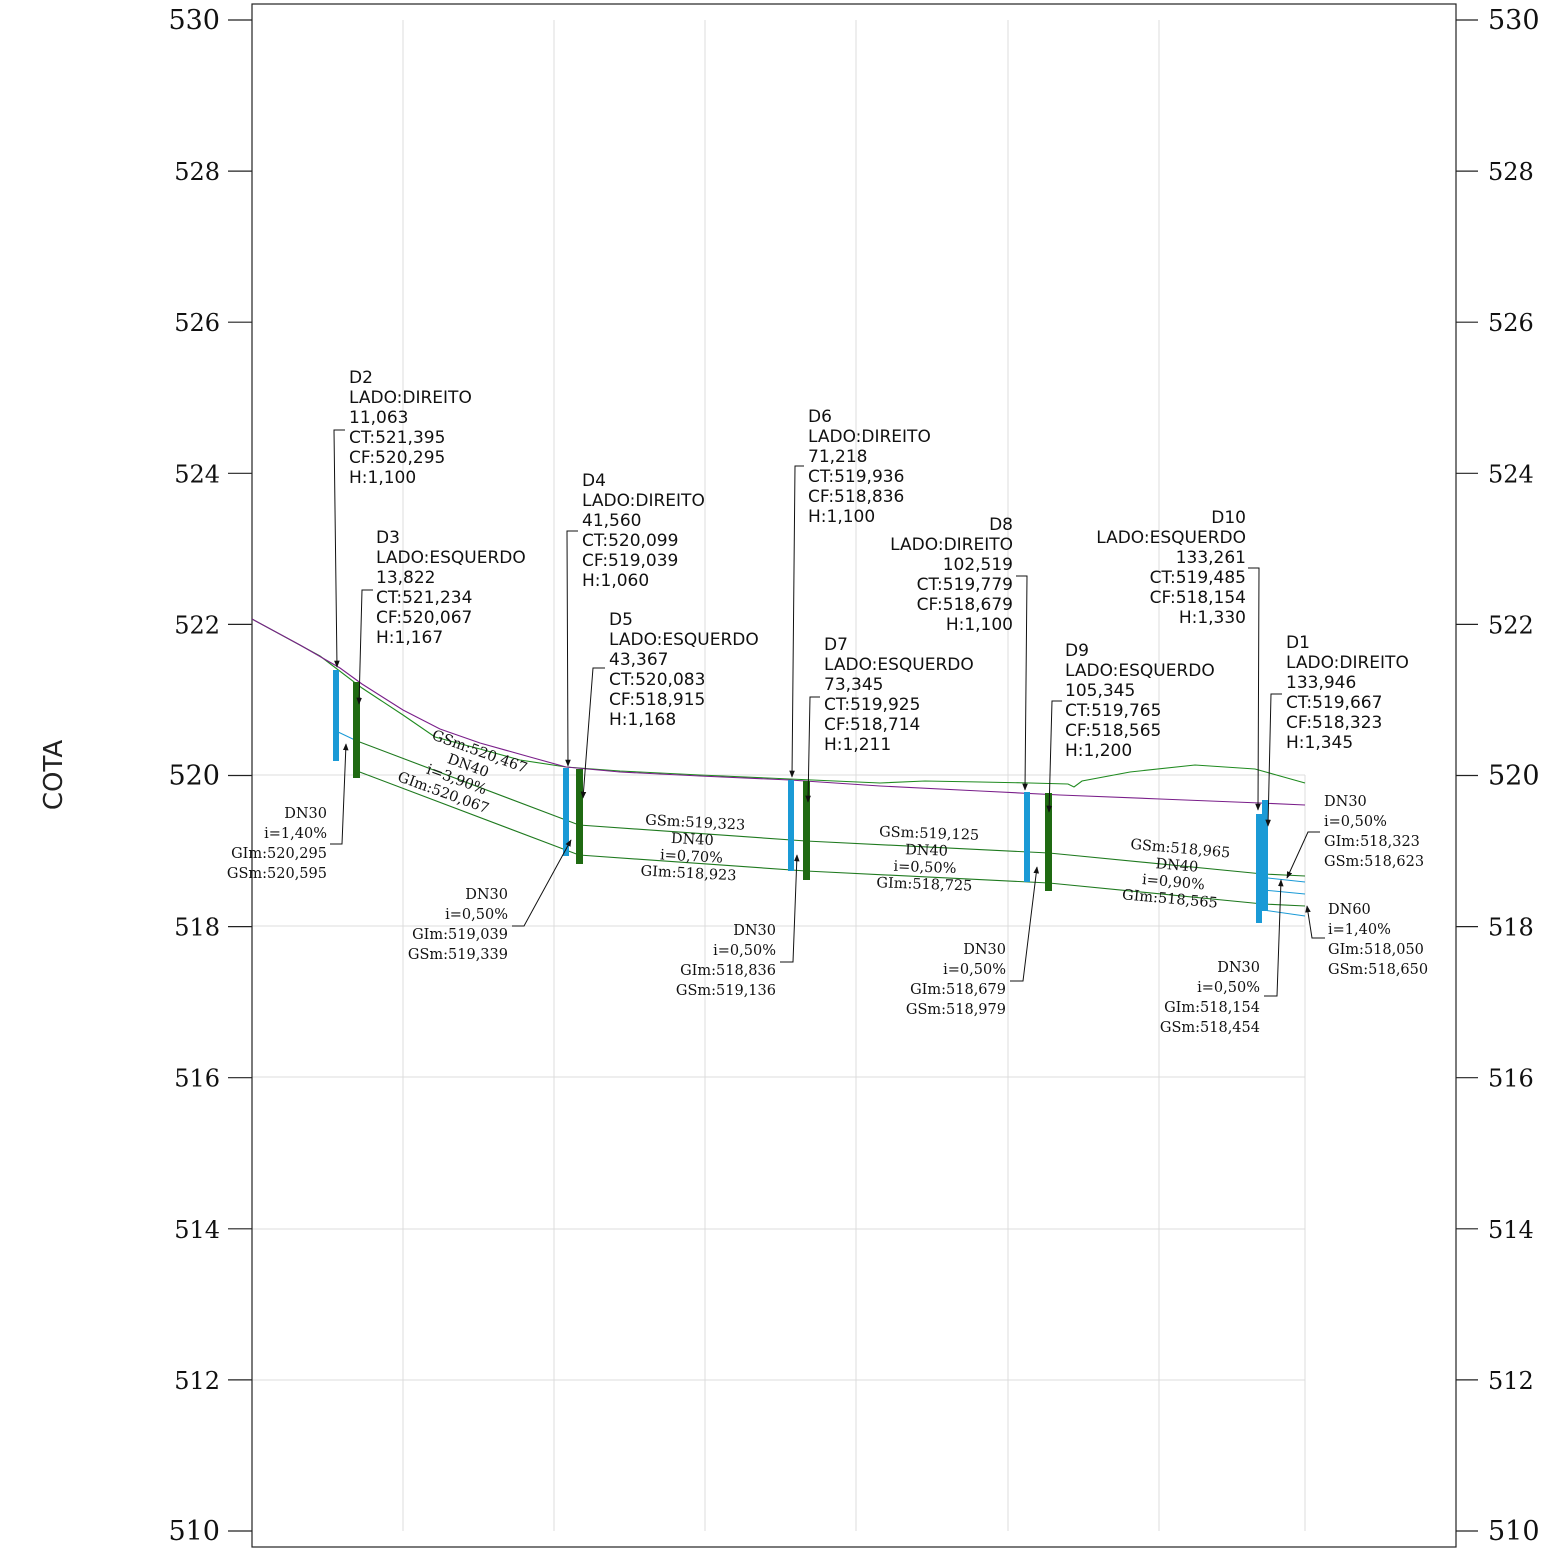  What do you see at coordinates (1098, 751) in the screenshot?
I see `label-line: H:1,200` at bounding box center [1098, 751].